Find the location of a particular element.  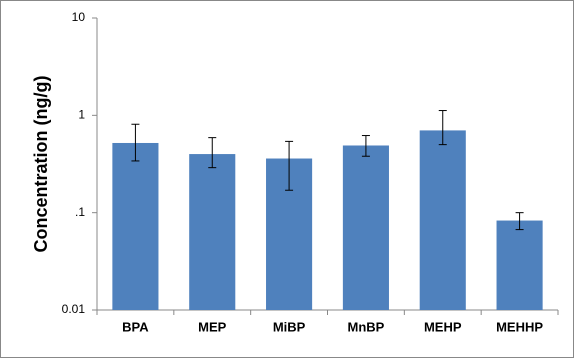

x-tick-label: MEHP is located at coordinates (443, 326).